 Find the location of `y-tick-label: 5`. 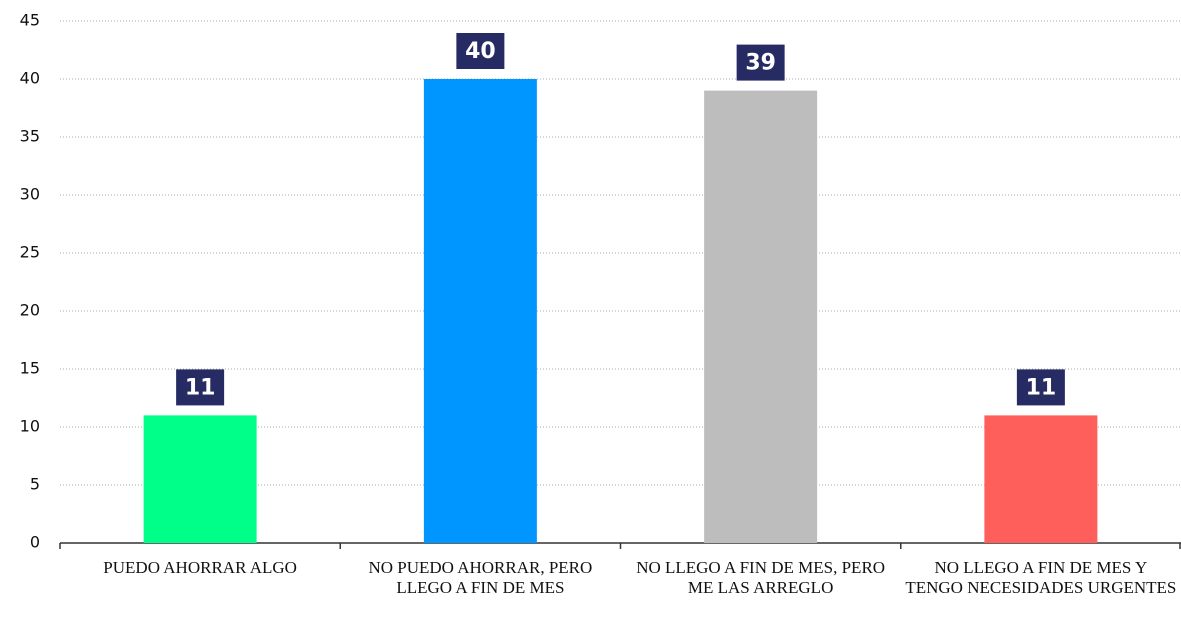

y-tick-label: 5 is located at coordinates (35, 484).